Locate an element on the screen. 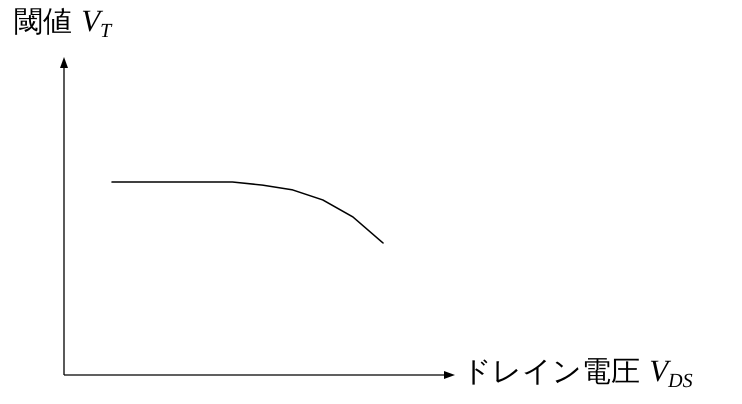 This screenshot has height=404, width=742. y-axis-title: 閾値 V$_{T}$ is located at coordinates (63, 22).